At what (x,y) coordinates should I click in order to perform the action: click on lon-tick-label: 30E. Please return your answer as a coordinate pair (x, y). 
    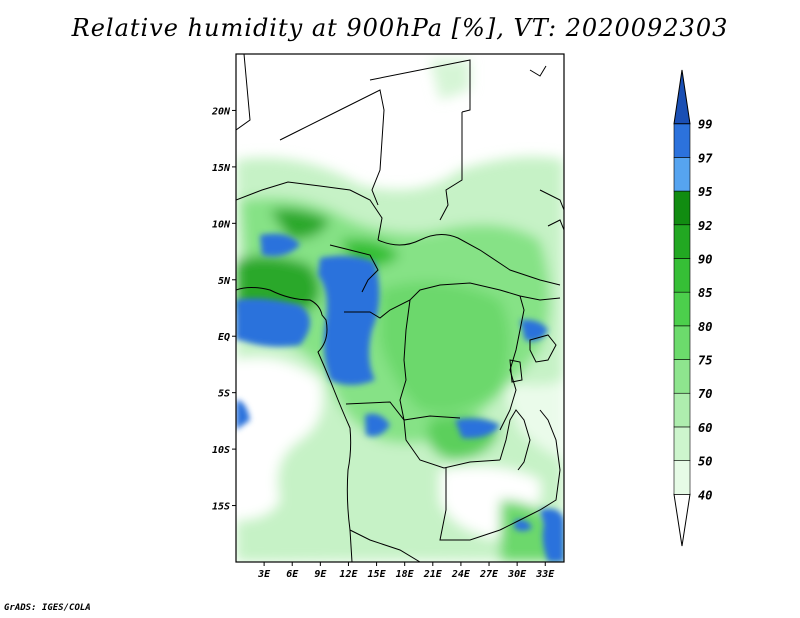
    Looking at the image, I should click on (517, 574).